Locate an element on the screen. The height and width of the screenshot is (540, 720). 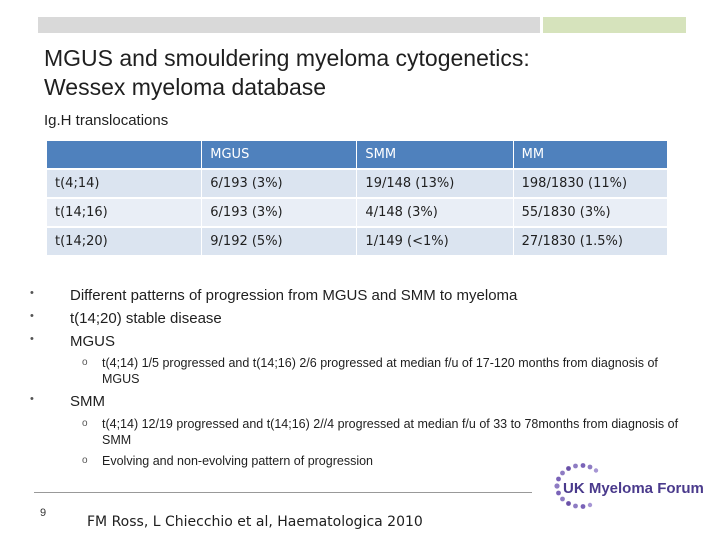
table-header-row: MGUS SMM MM is located at coordinates (357, 154).